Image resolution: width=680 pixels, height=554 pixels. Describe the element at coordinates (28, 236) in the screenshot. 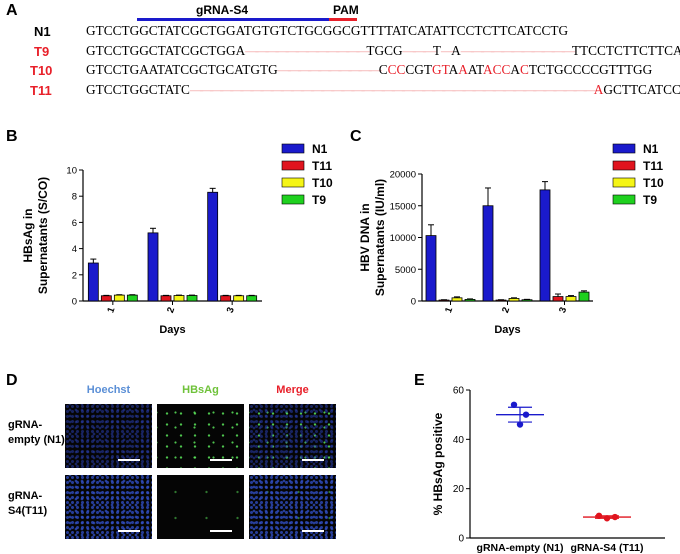

I see `y-axis-label: HBsAg in` at that location.